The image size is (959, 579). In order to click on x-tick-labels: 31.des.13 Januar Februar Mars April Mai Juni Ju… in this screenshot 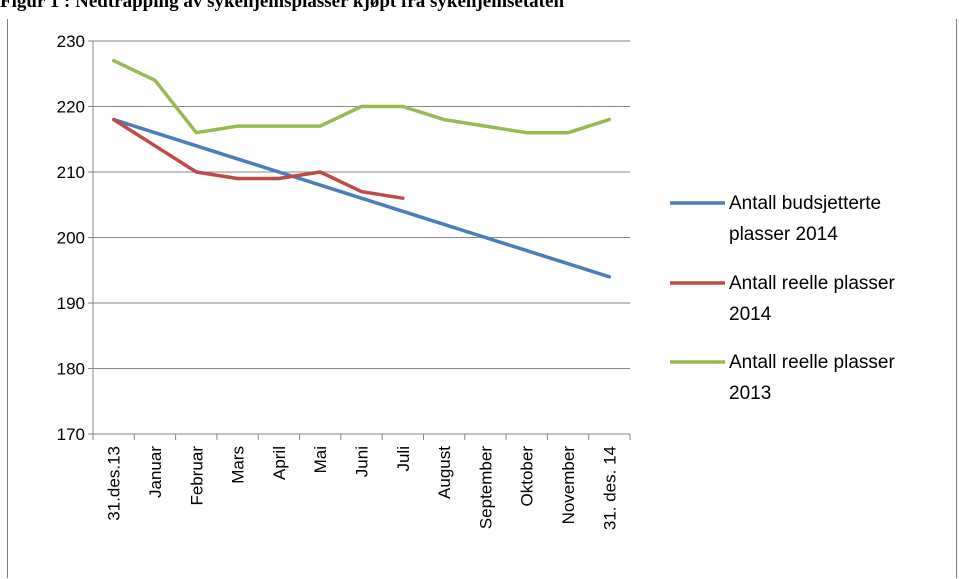, I will do `click(362, 488)`.